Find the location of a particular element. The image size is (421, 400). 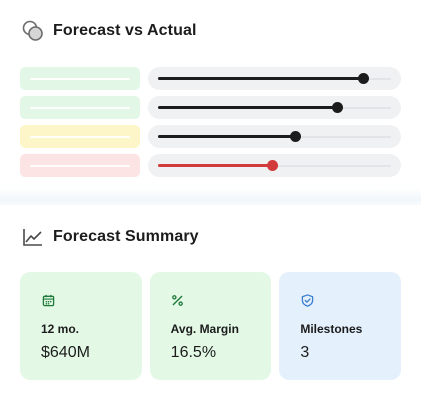

summary-card-milestones: Milestones 3 is located at coordinates (340, 326).